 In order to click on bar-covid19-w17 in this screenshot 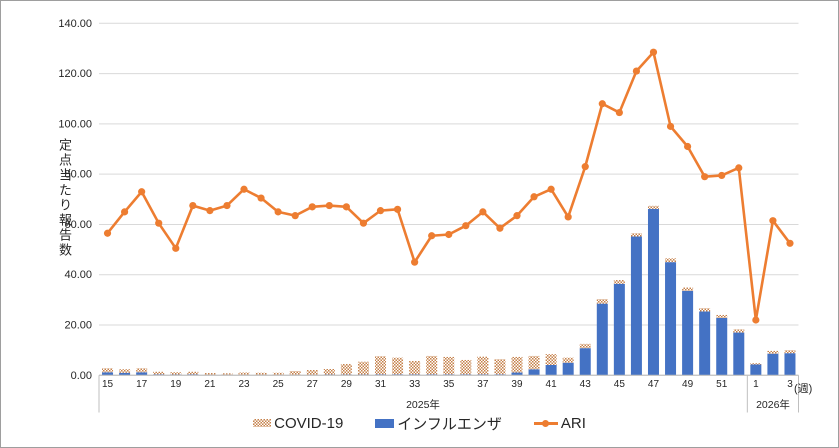, I will do `click(142, 370)`.